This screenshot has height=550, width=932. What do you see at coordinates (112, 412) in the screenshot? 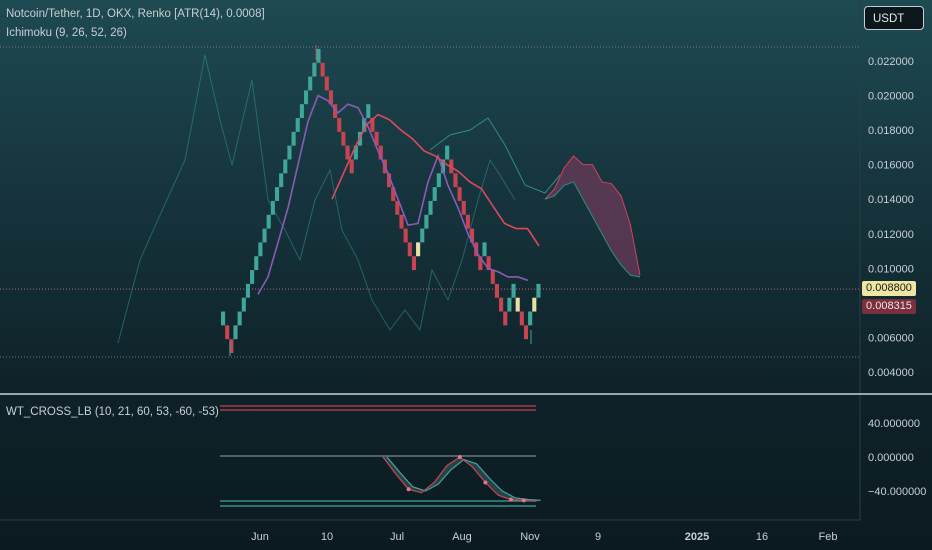
I see `oscillator-legend: WT_CROSS_LB (10, 21, 60, 53, -60, -53)` at bounding box center [112, 412].